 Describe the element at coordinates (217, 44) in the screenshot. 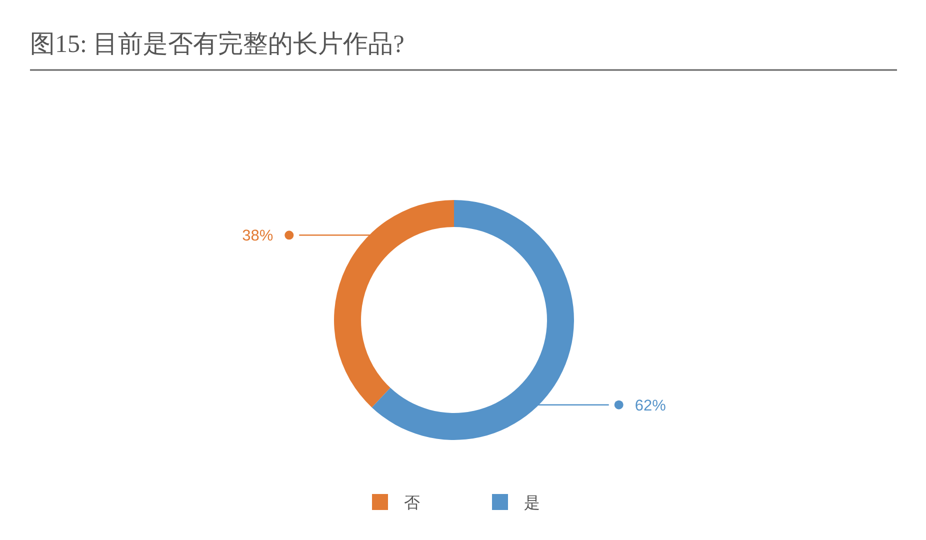

I see `title: 图15: 目前是否有完整的长片作品?` at that location.